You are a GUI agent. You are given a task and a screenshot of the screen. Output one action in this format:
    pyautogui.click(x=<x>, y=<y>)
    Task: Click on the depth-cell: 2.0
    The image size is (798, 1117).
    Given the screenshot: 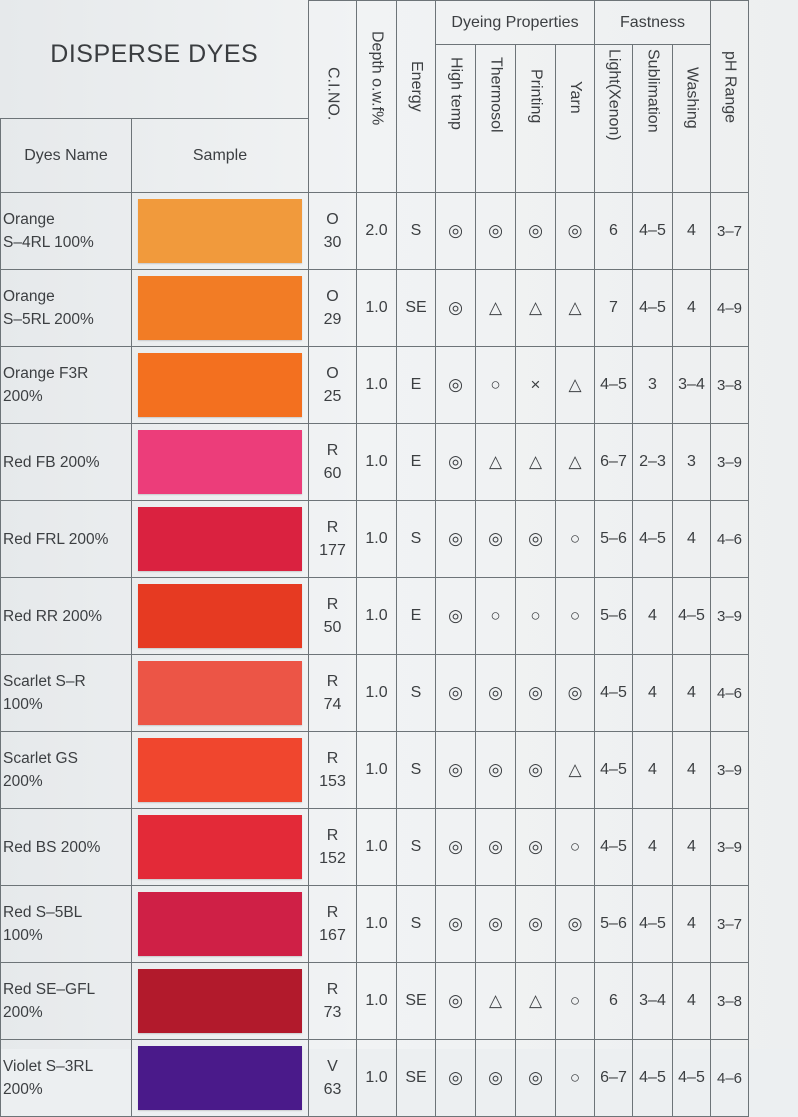 What is the action you would take?
    pyautogui.click(x=376, y=231)
    